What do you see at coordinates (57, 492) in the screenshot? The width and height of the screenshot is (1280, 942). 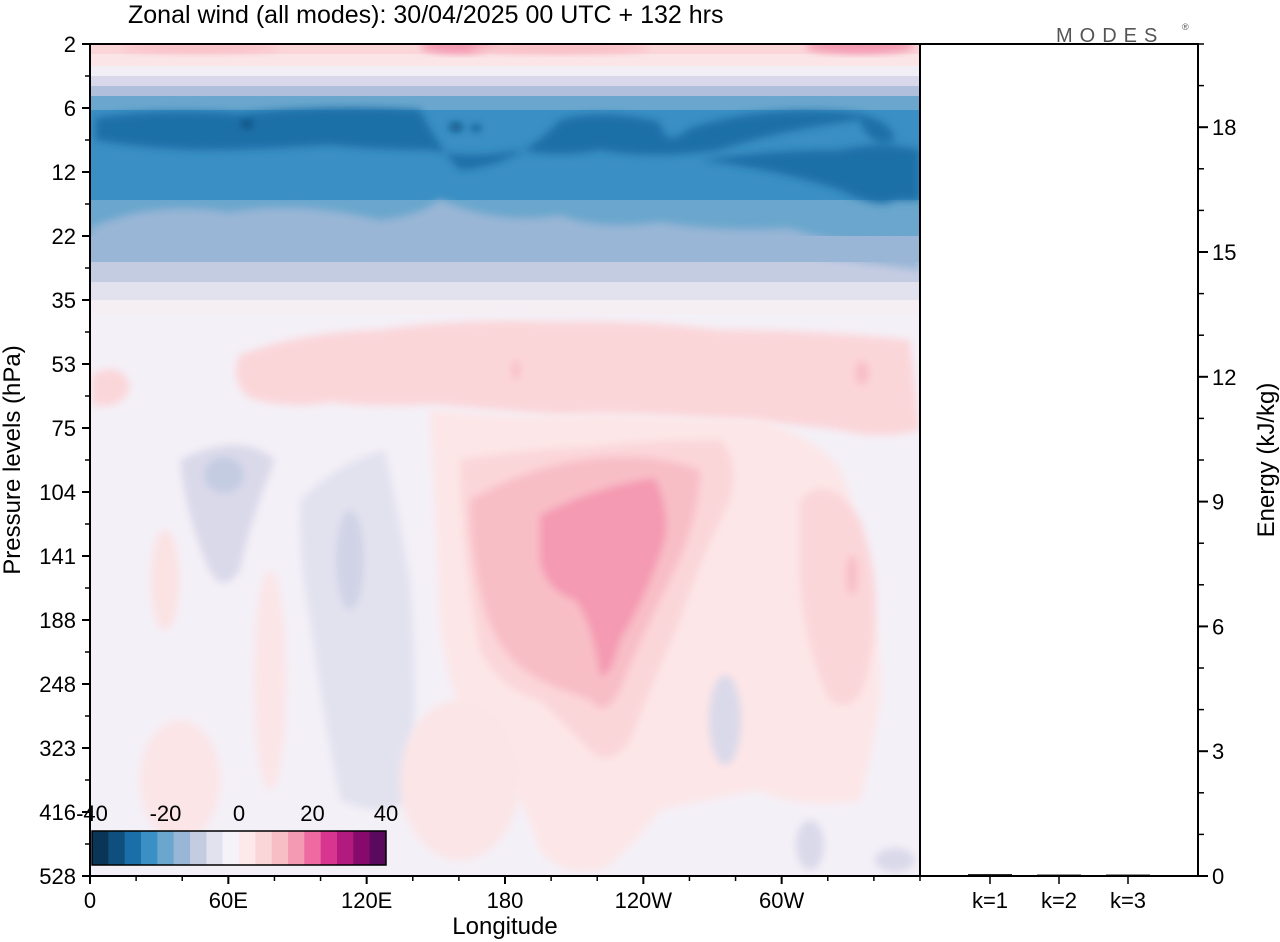 I see `y-tick-label: 104` at bounding box center [57, 492].